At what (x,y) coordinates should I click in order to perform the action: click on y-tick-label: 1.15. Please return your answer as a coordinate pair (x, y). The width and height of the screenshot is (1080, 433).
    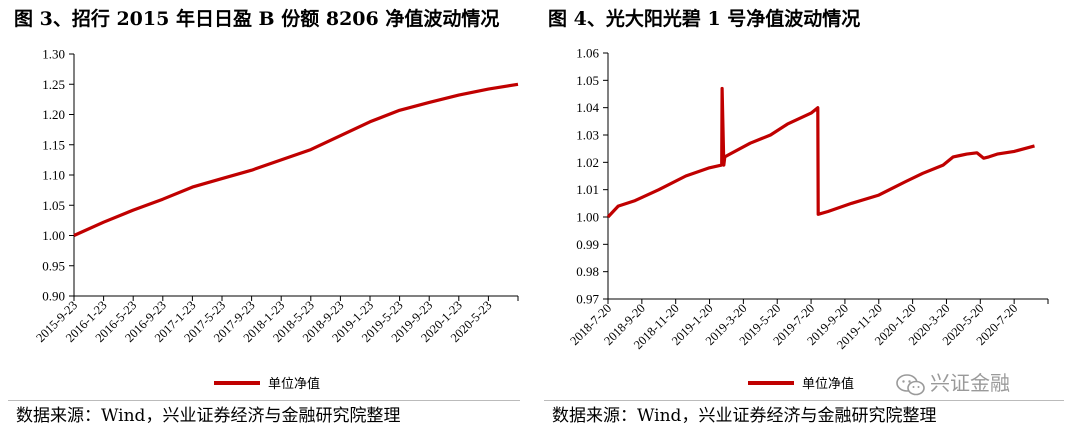
    Looking at the image, I should click on (53, 144).